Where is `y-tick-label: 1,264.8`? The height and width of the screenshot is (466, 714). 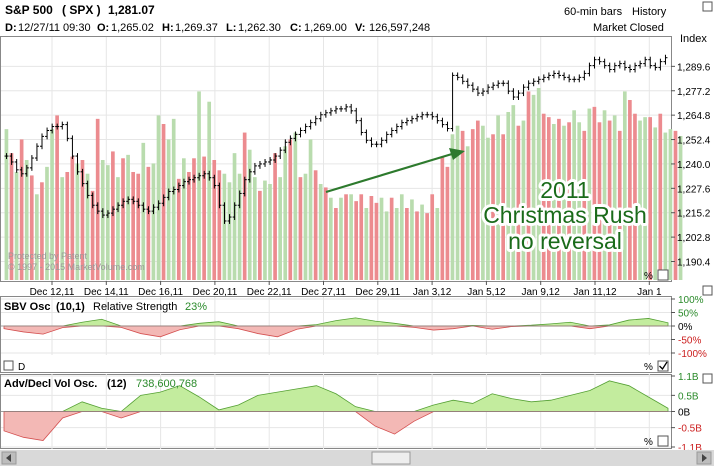
y-tick-label: 1,264.8 is located at coordinates (694, 116).